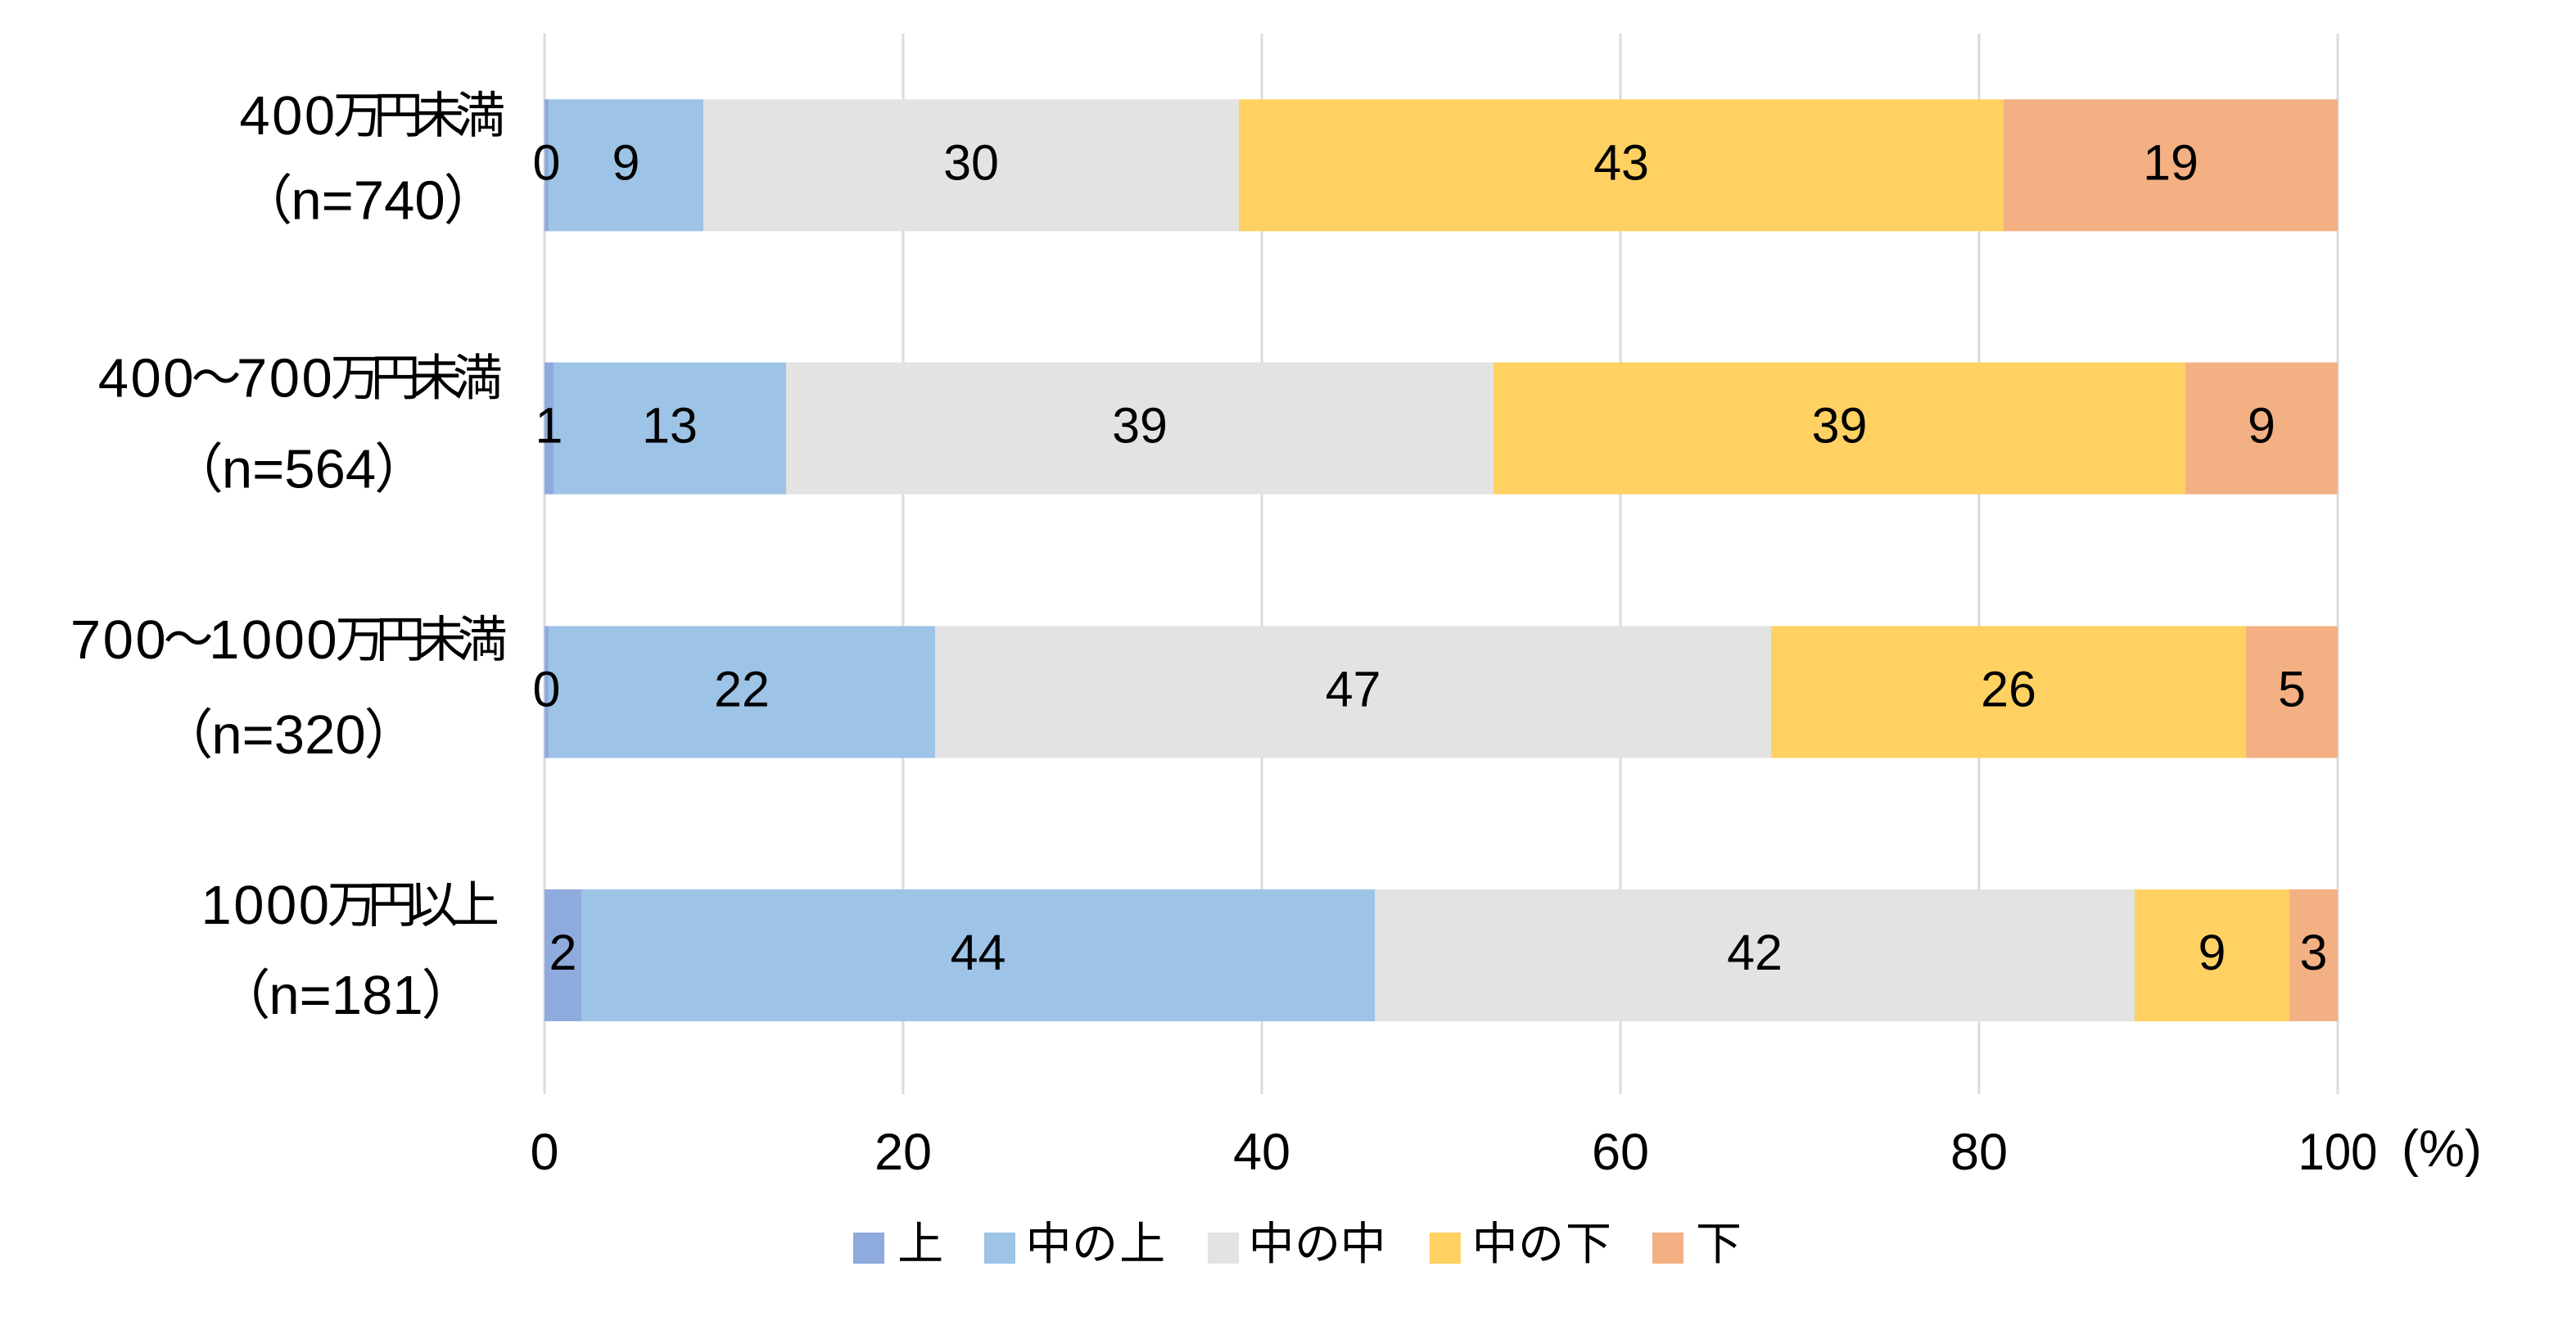 The image size is (2576, 1321). Describe the element at coordinates (670, 426) in the screenshot. I see `svg-text: 13` at that location.